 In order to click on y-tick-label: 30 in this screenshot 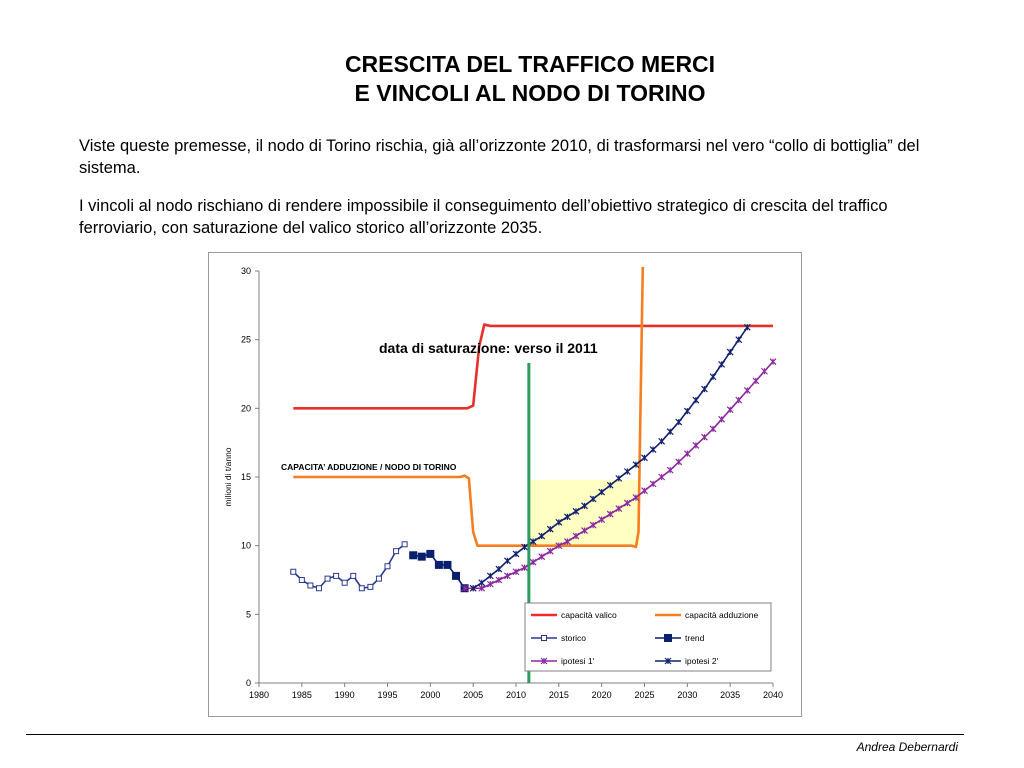, I will do `click(246, 271)`.